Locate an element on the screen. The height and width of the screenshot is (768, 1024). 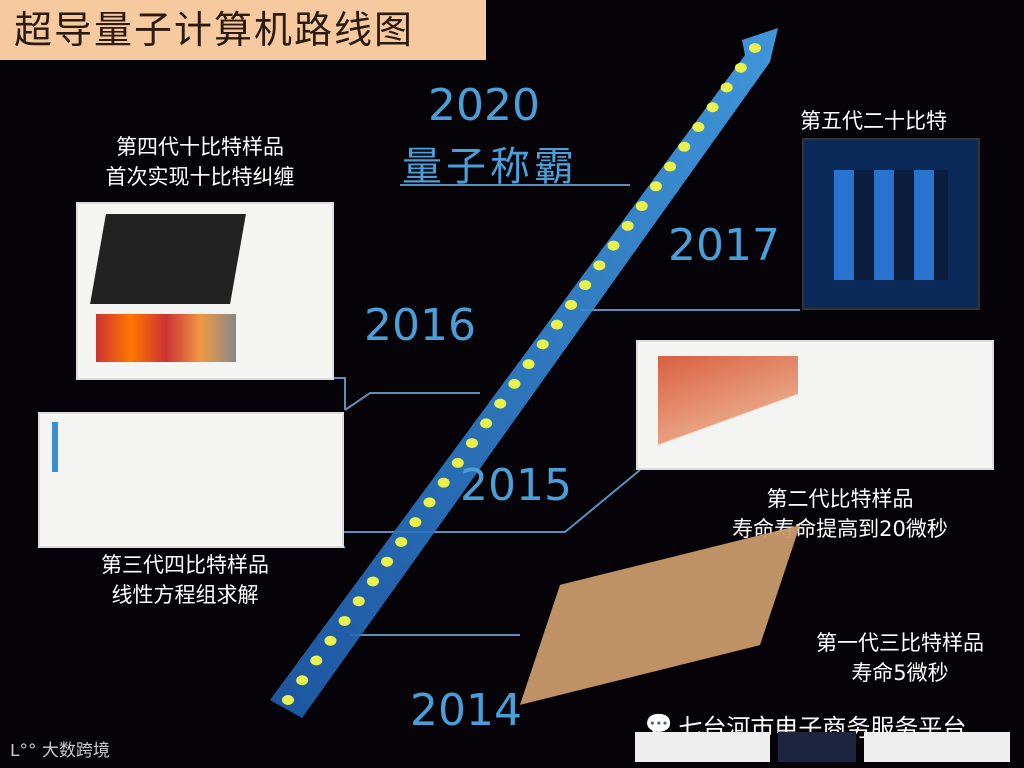
caption-gen5: 第五代二十比特 is located at coordinates (873, 121).